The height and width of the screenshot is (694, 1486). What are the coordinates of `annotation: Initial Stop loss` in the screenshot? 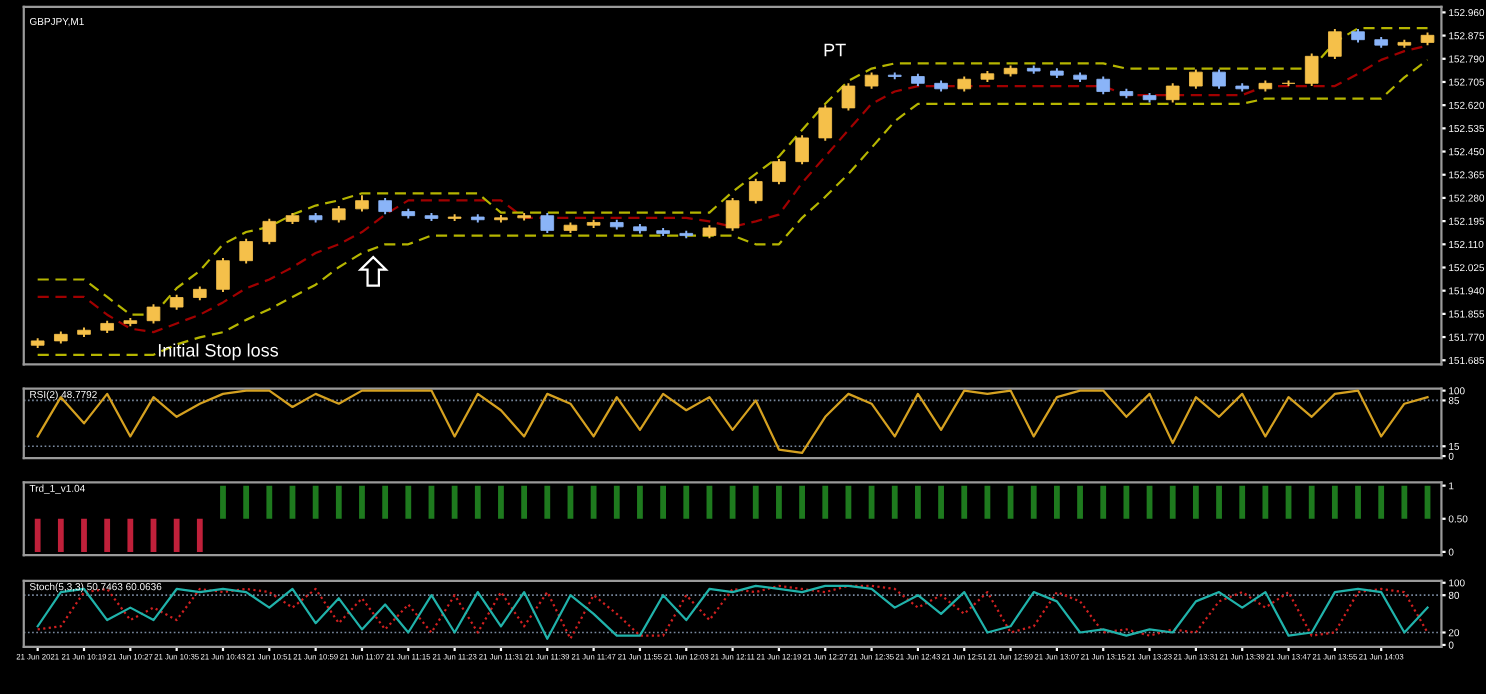 It's located at (218, 352).